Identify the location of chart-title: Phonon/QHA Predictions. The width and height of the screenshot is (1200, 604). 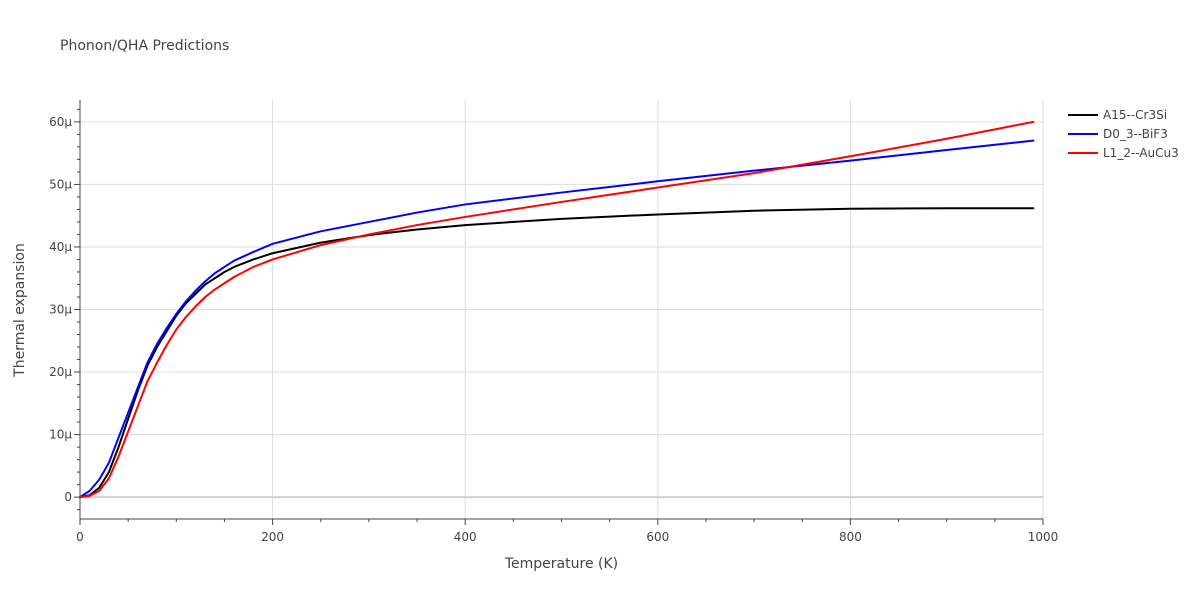
(144, 46).